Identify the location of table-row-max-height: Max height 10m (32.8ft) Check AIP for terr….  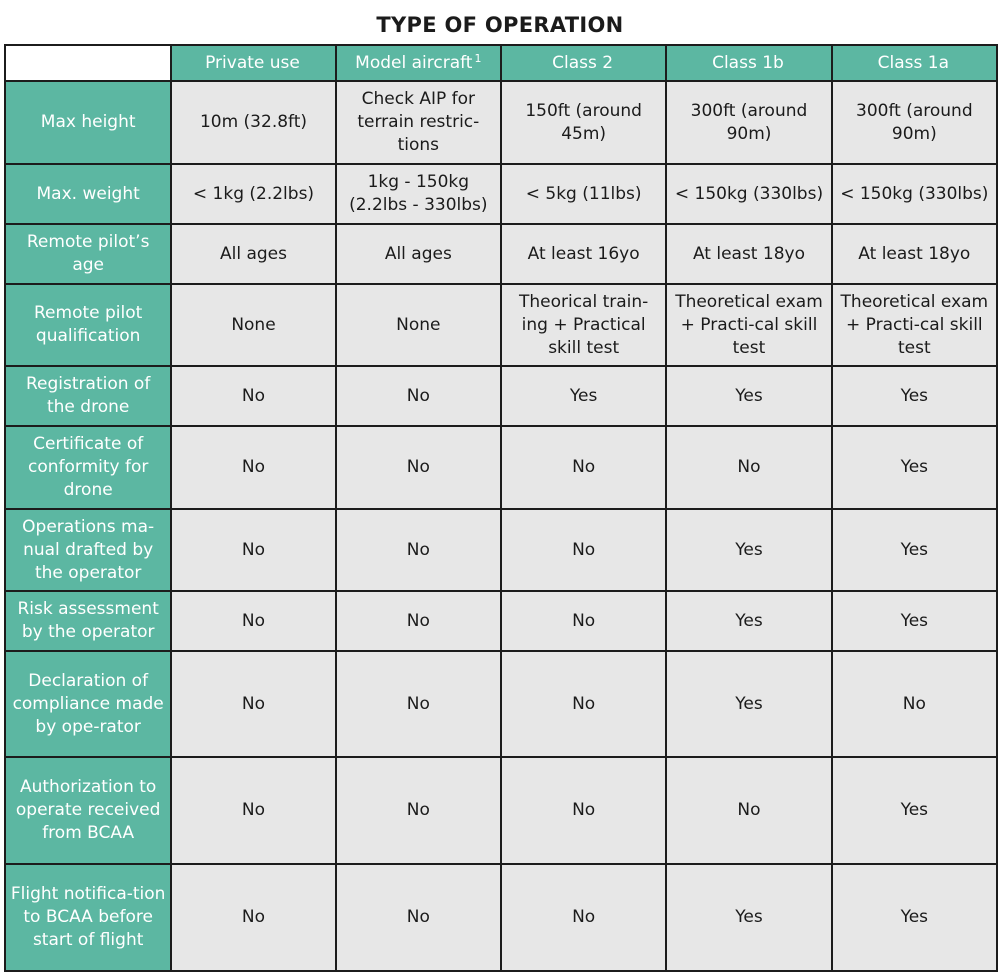
(501, 122).